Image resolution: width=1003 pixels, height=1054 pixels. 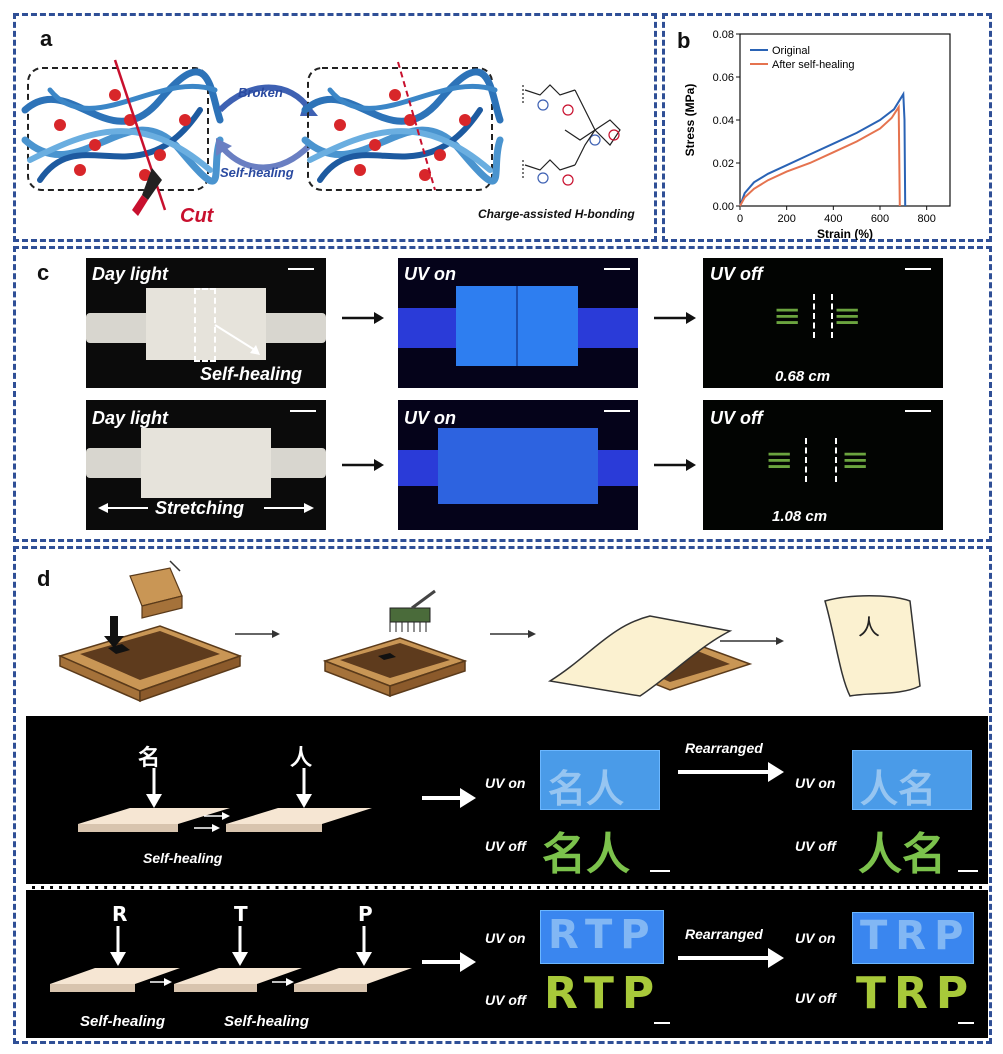 I want to click on pointer-arrow, so click(x=237, y=339).